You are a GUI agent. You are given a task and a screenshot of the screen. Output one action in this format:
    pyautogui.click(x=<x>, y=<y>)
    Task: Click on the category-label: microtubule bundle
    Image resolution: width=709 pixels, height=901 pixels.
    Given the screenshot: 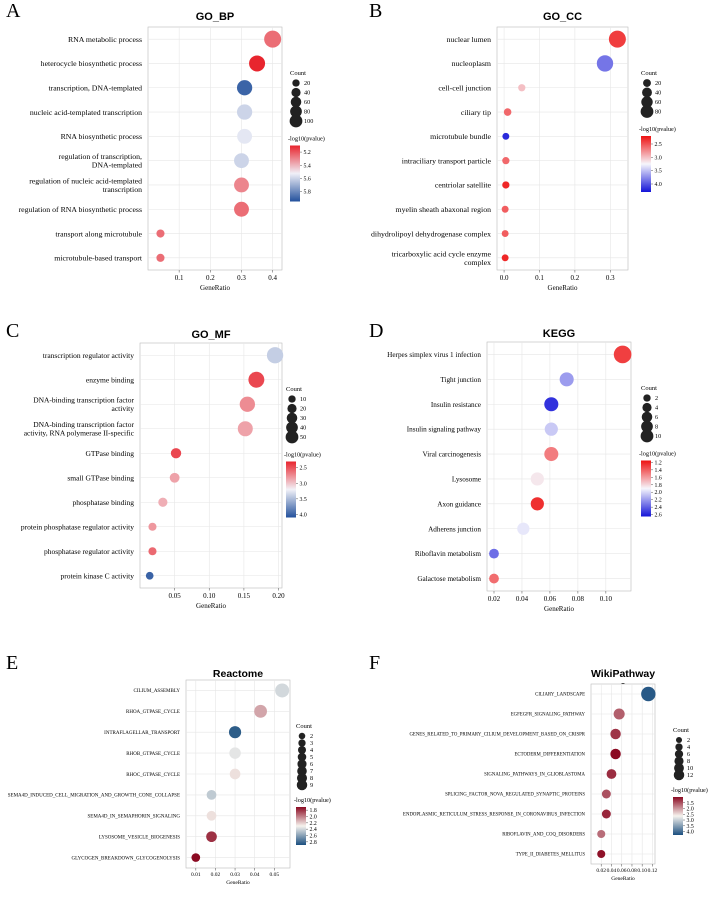 What is the action you would take?
    pyautogui.click(x=460, y=136)
    